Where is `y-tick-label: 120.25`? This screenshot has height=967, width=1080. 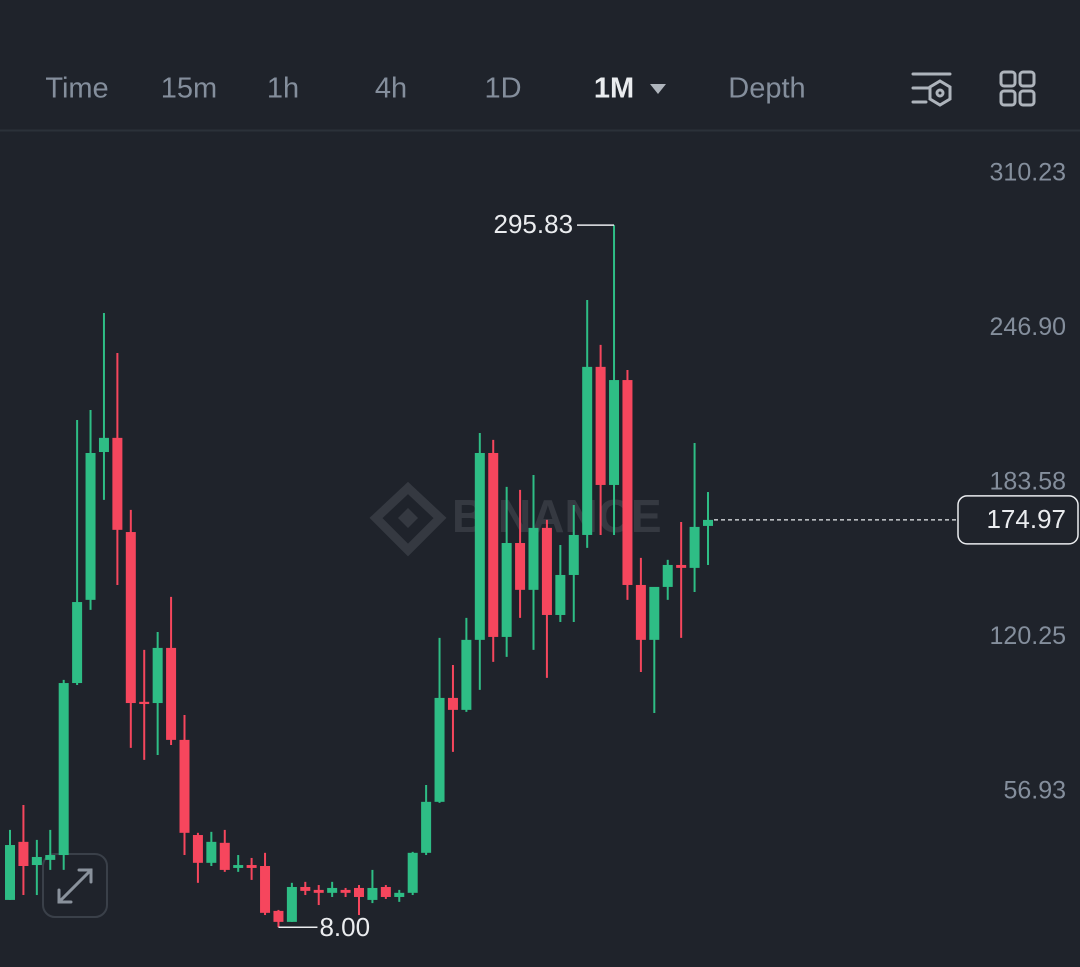 y-tick-label: 120.25 is located at coordinates (1028, 636).